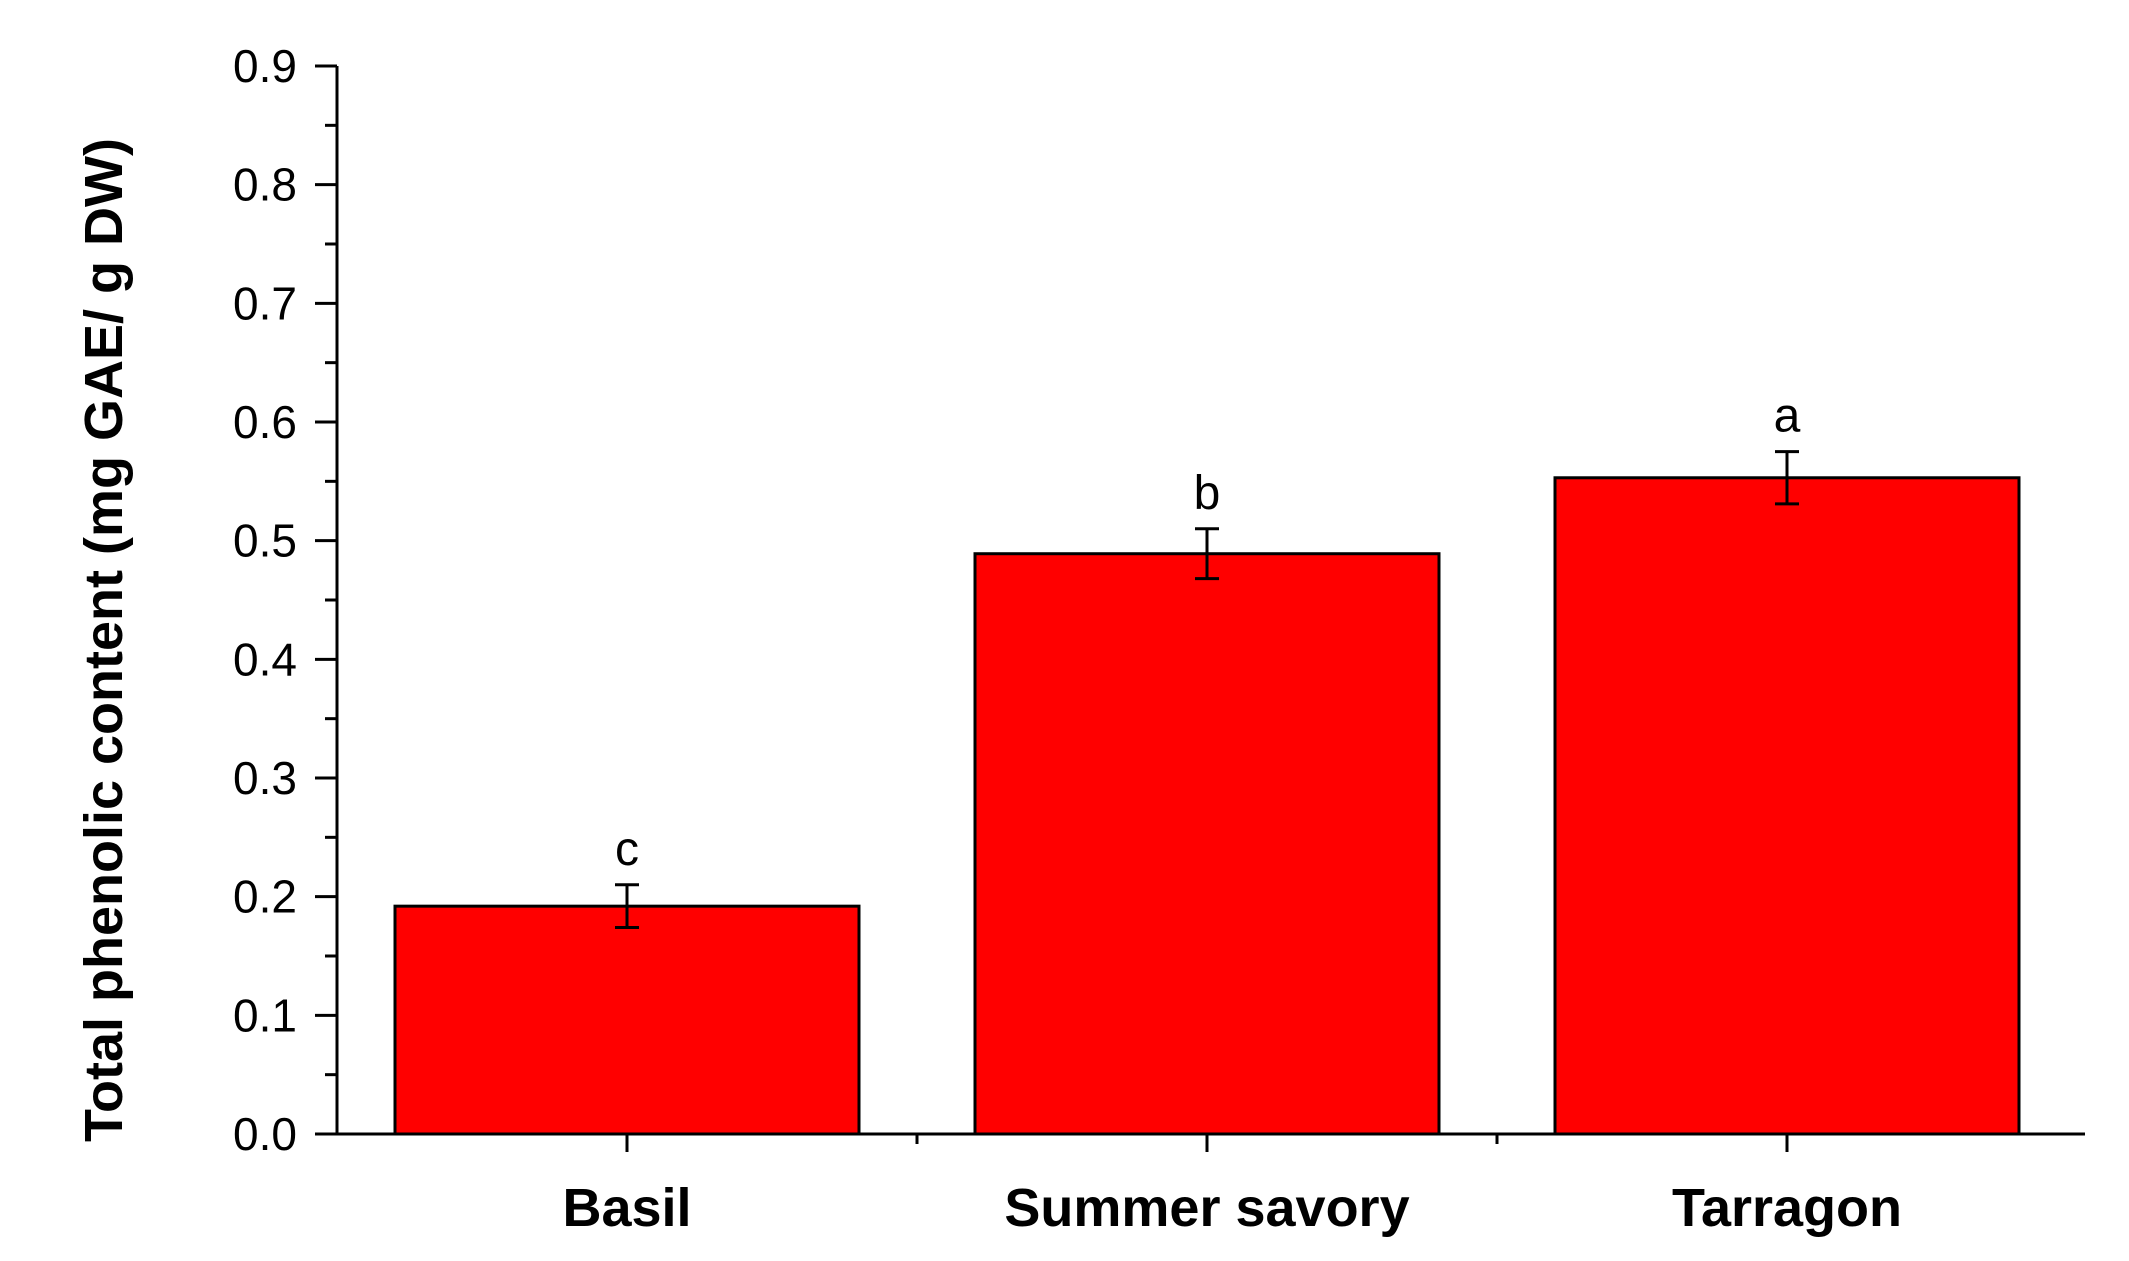 The height and width of the screenshot is (1261, 2129). I want to click on y-tick-label: 0.3, so click(265, 778).